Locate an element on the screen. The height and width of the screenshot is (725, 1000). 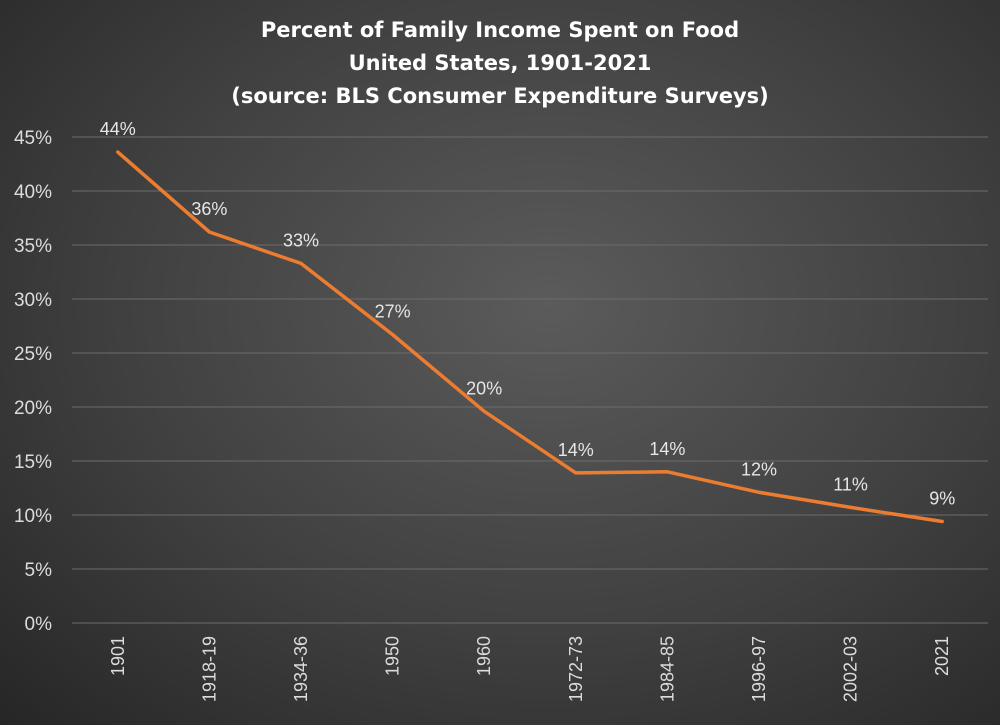
data-label: 9% is located at coordinates (942, 498).